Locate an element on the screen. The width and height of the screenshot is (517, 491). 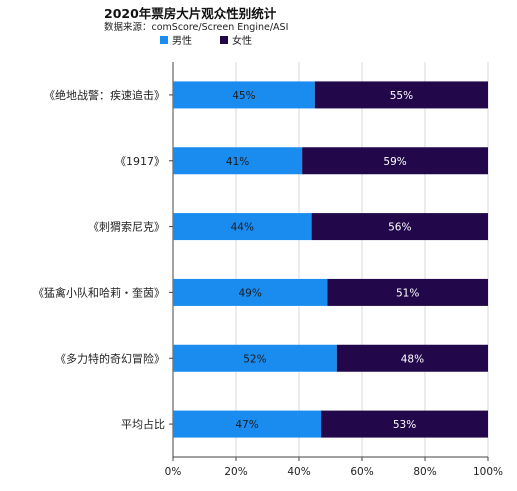
x-tick-label: 60% is located at coordinates (361, 472).